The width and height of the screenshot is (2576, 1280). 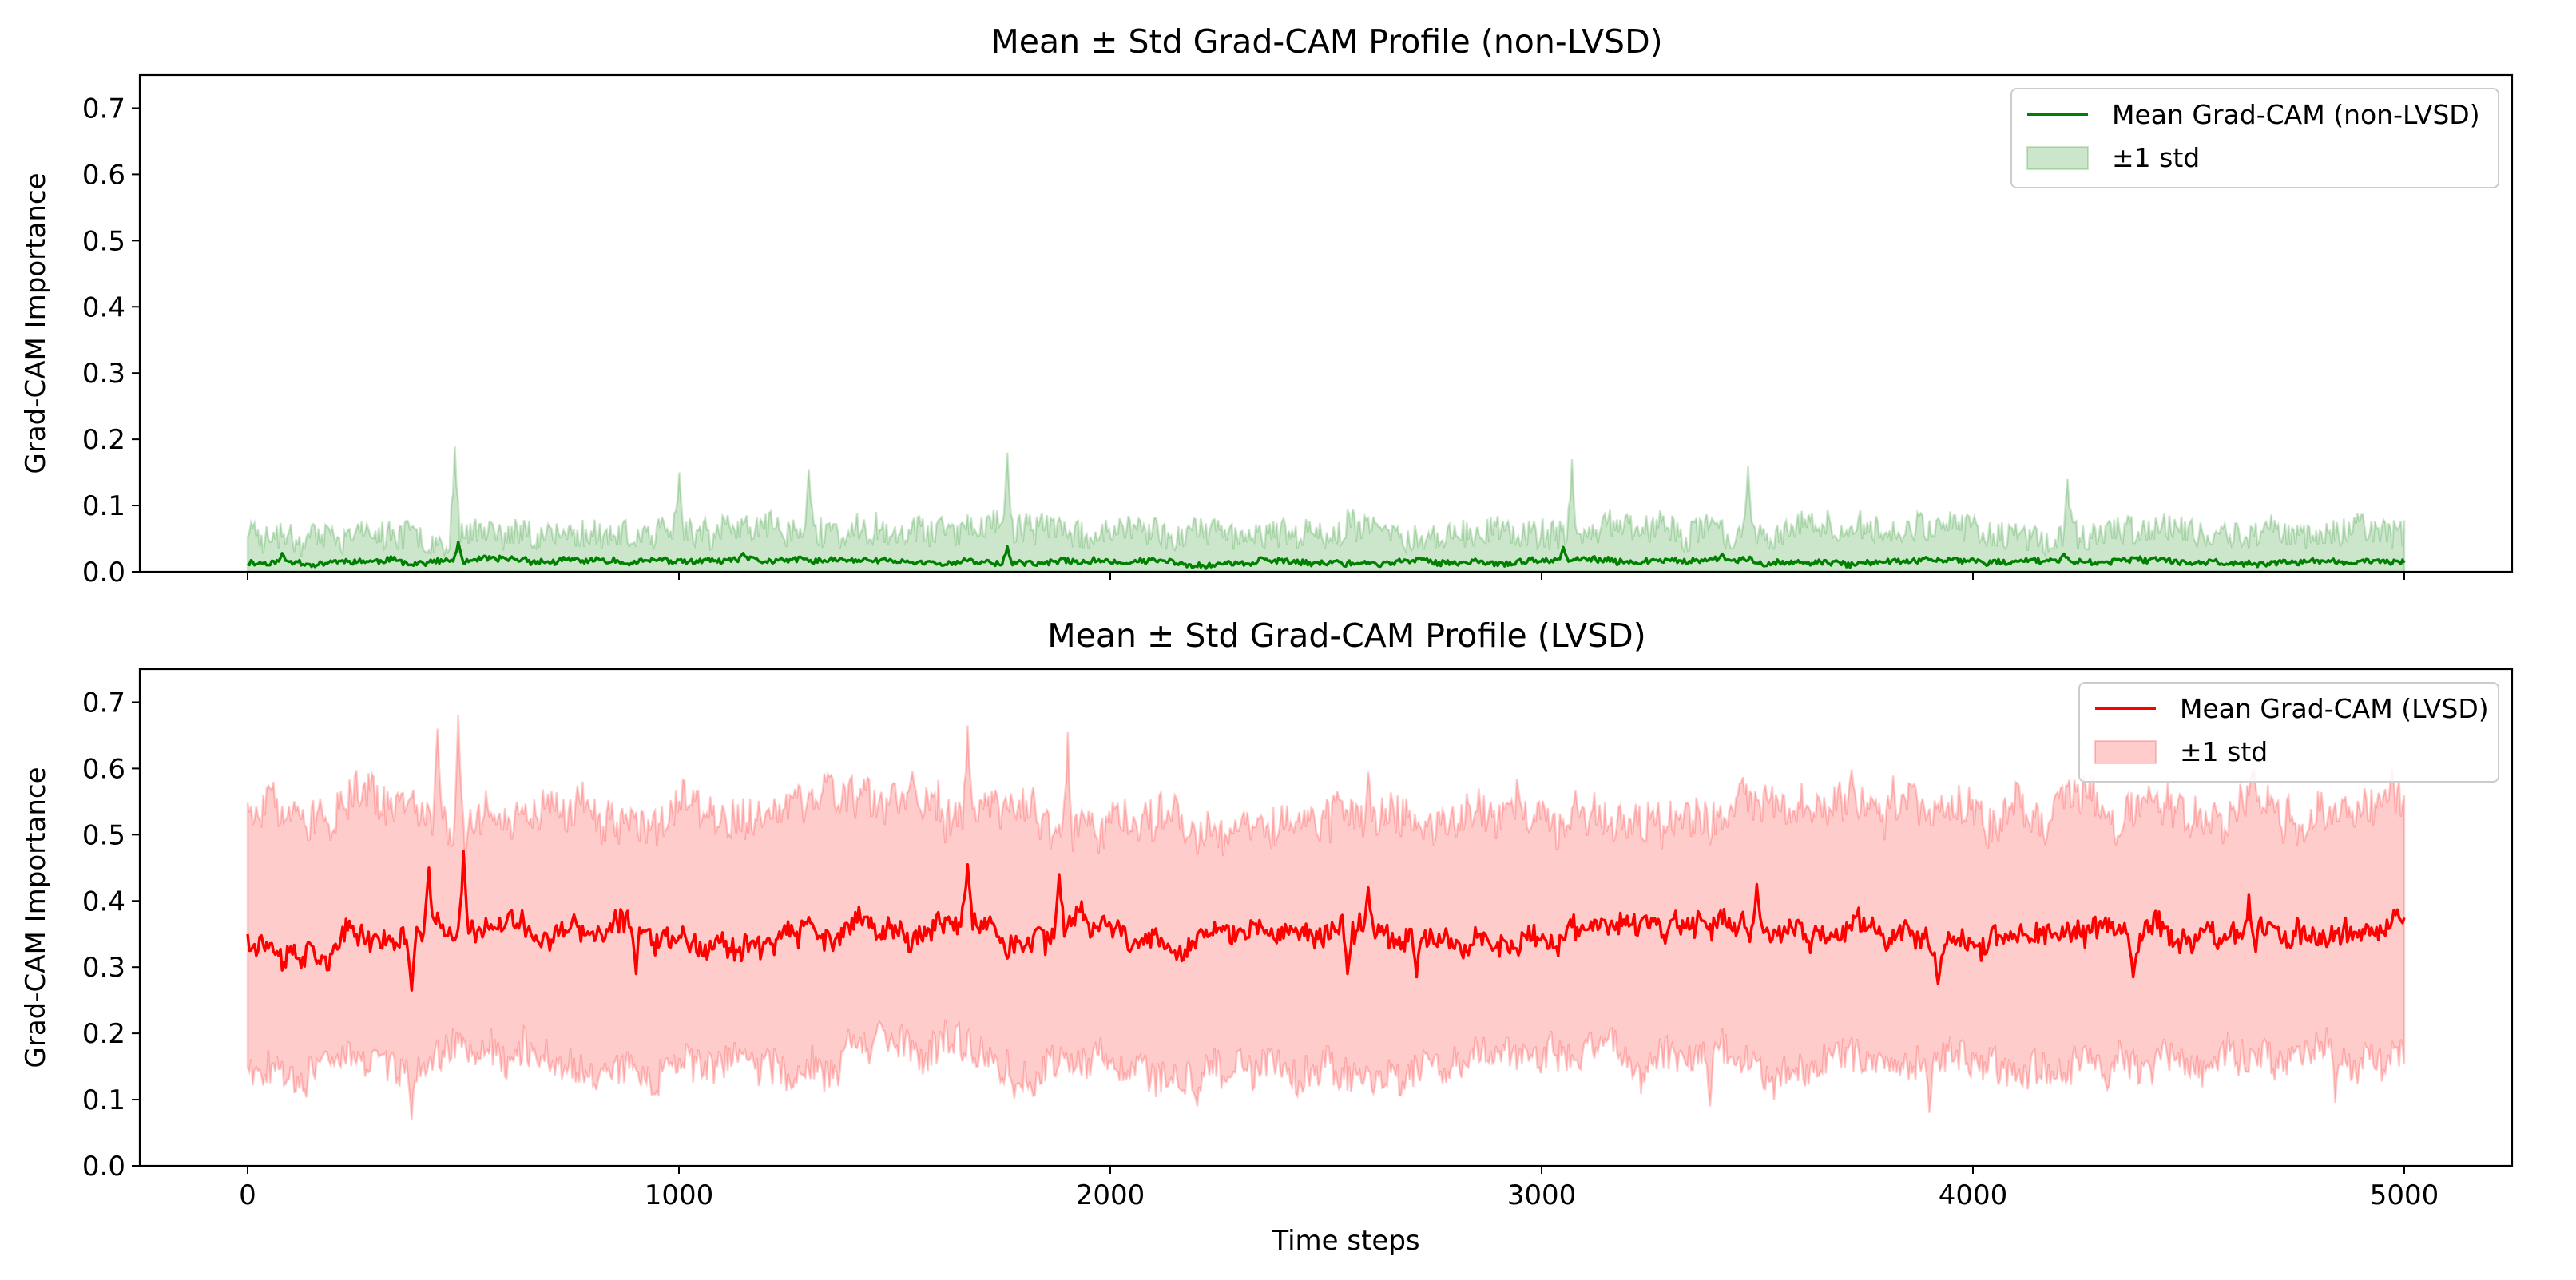 I want to click on chart-title: Mean ± Std Grad-CAM Profile (LVSD), so click(x=1346, y=636).